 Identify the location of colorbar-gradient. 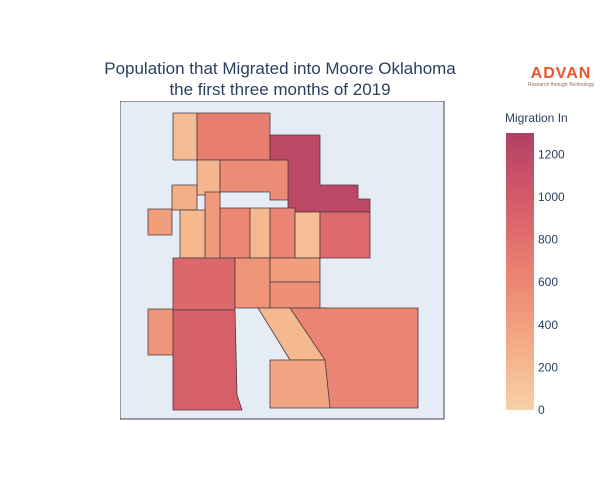
(520, 271).